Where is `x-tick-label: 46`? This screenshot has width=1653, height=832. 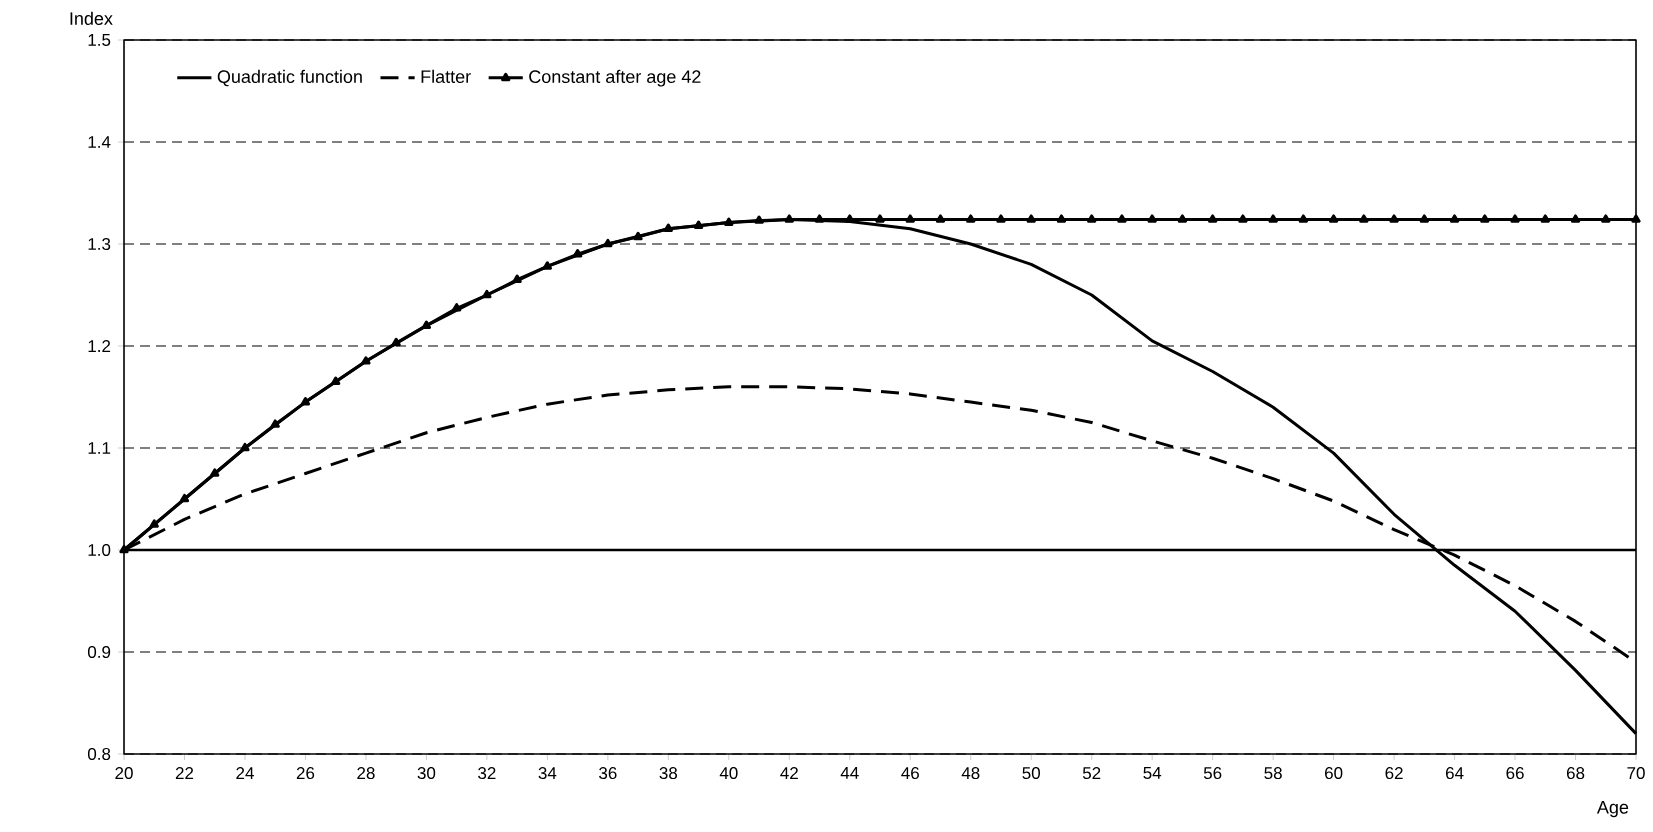 x-tick-label: 46 is located at coordinates (910, 773).